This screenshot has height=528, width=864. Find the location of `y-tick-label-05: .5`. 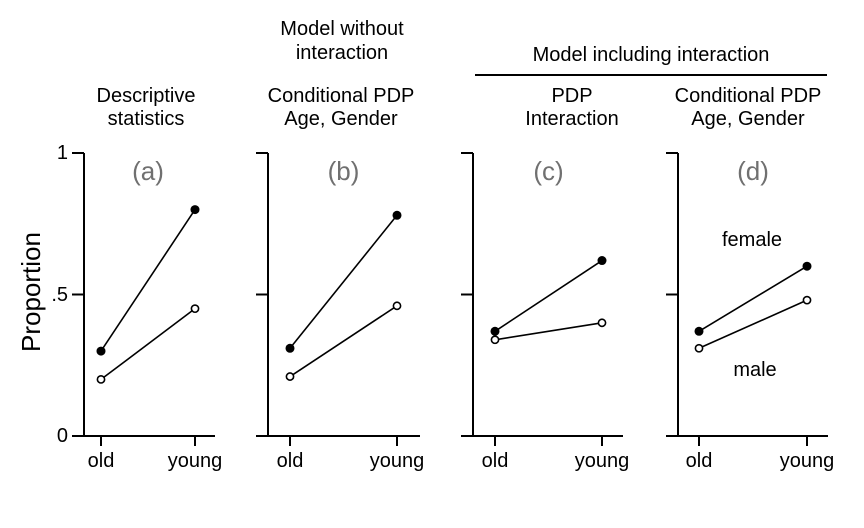

y-tick-label-05: .5 is located at coordinates (59, 295).